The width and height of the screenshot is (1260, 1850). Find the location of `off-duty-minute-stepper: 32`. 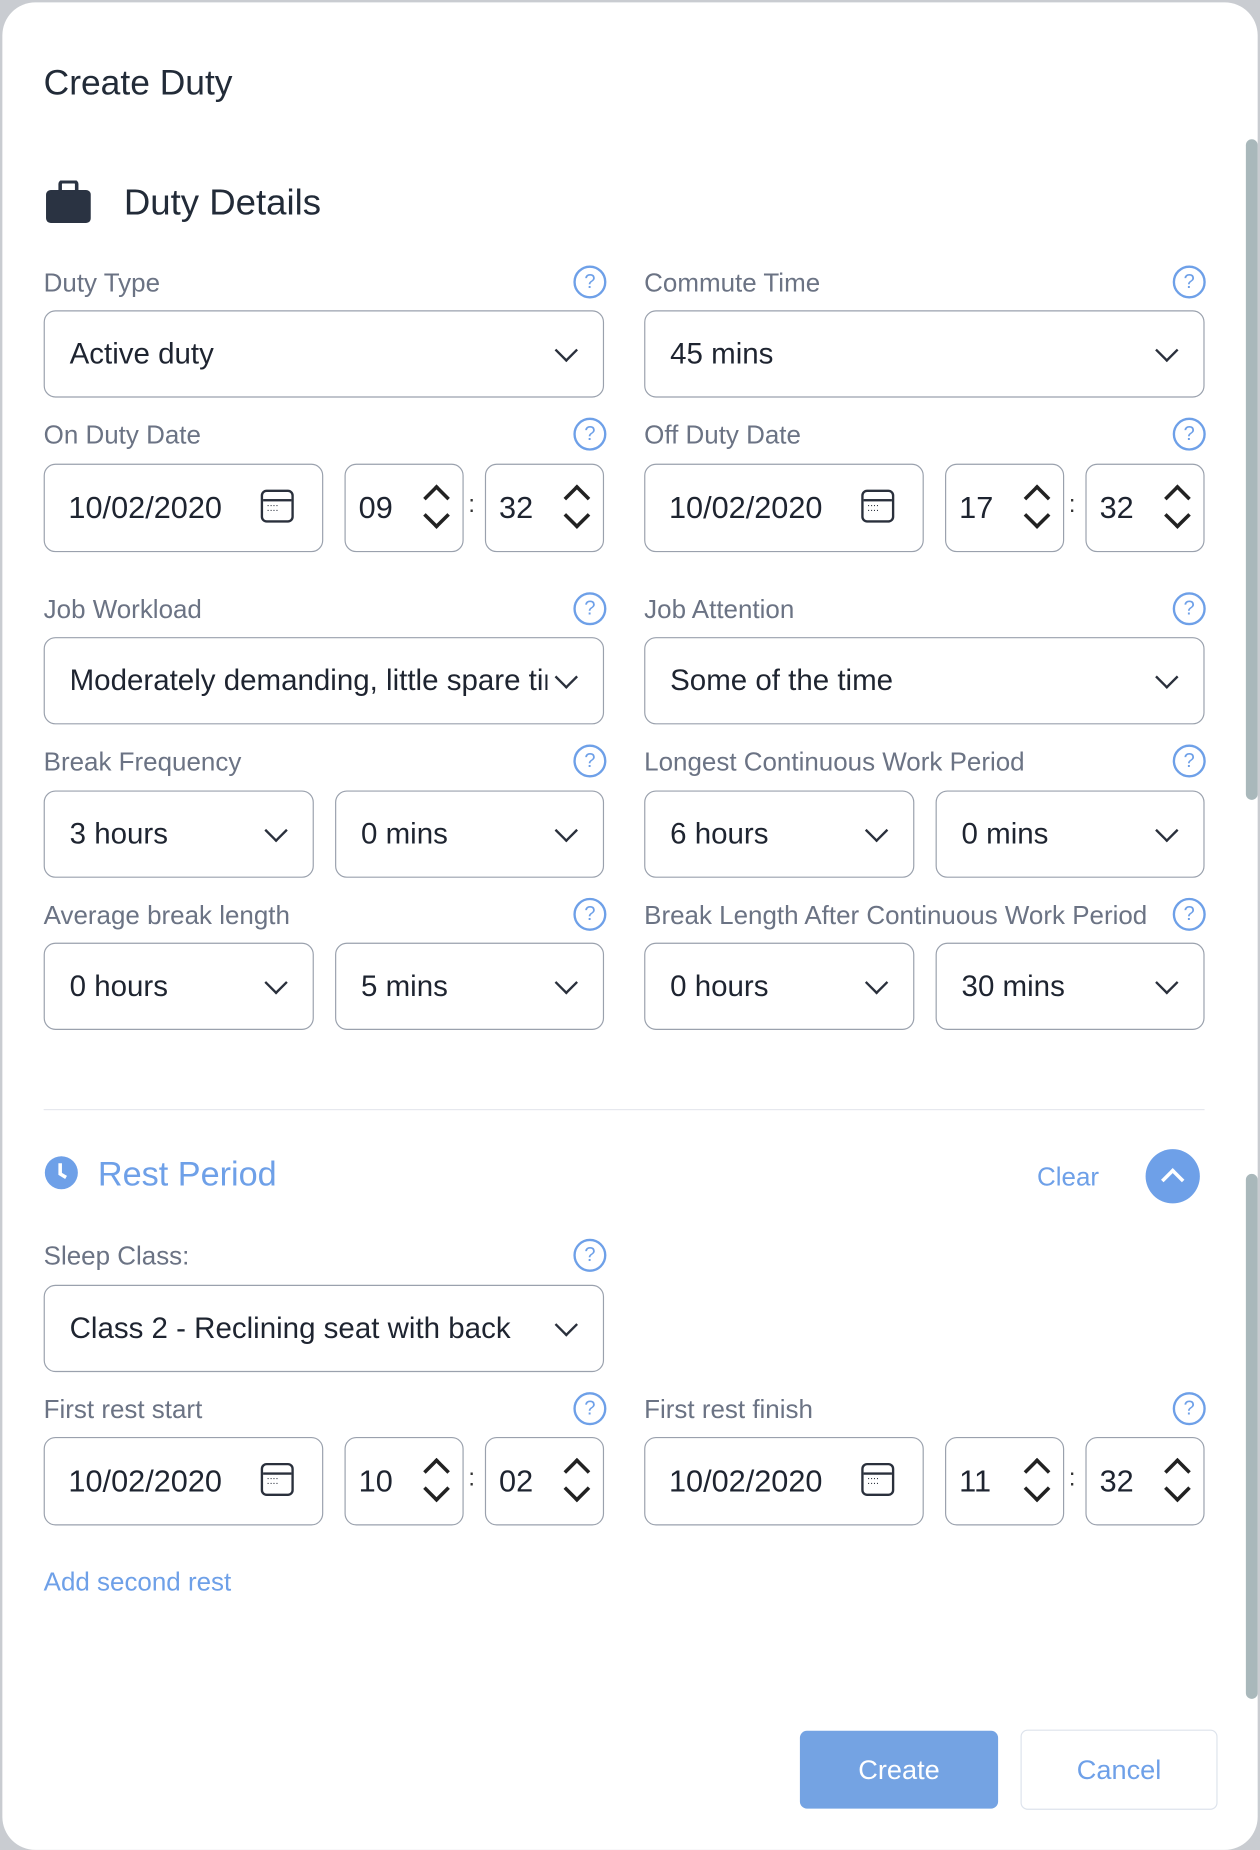

off-duty-minute-stepper: 32 is located at coordinates (1145, 508).